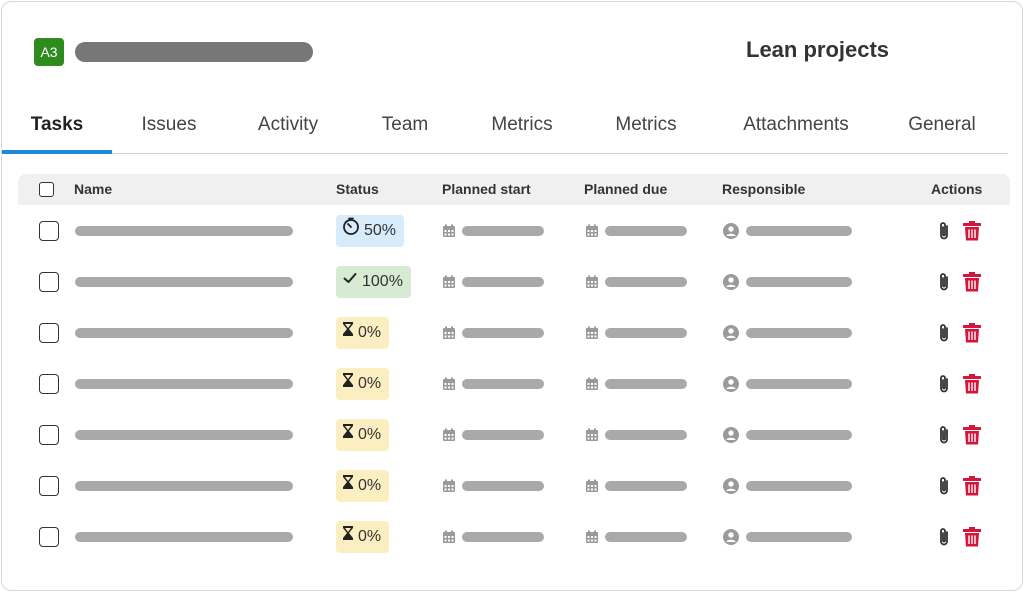 The image size is (1024, 592). What do you see at coordinates (405, 124) in the screenshot?
I see `tab-team: Team` at bounding box center [405, 124].